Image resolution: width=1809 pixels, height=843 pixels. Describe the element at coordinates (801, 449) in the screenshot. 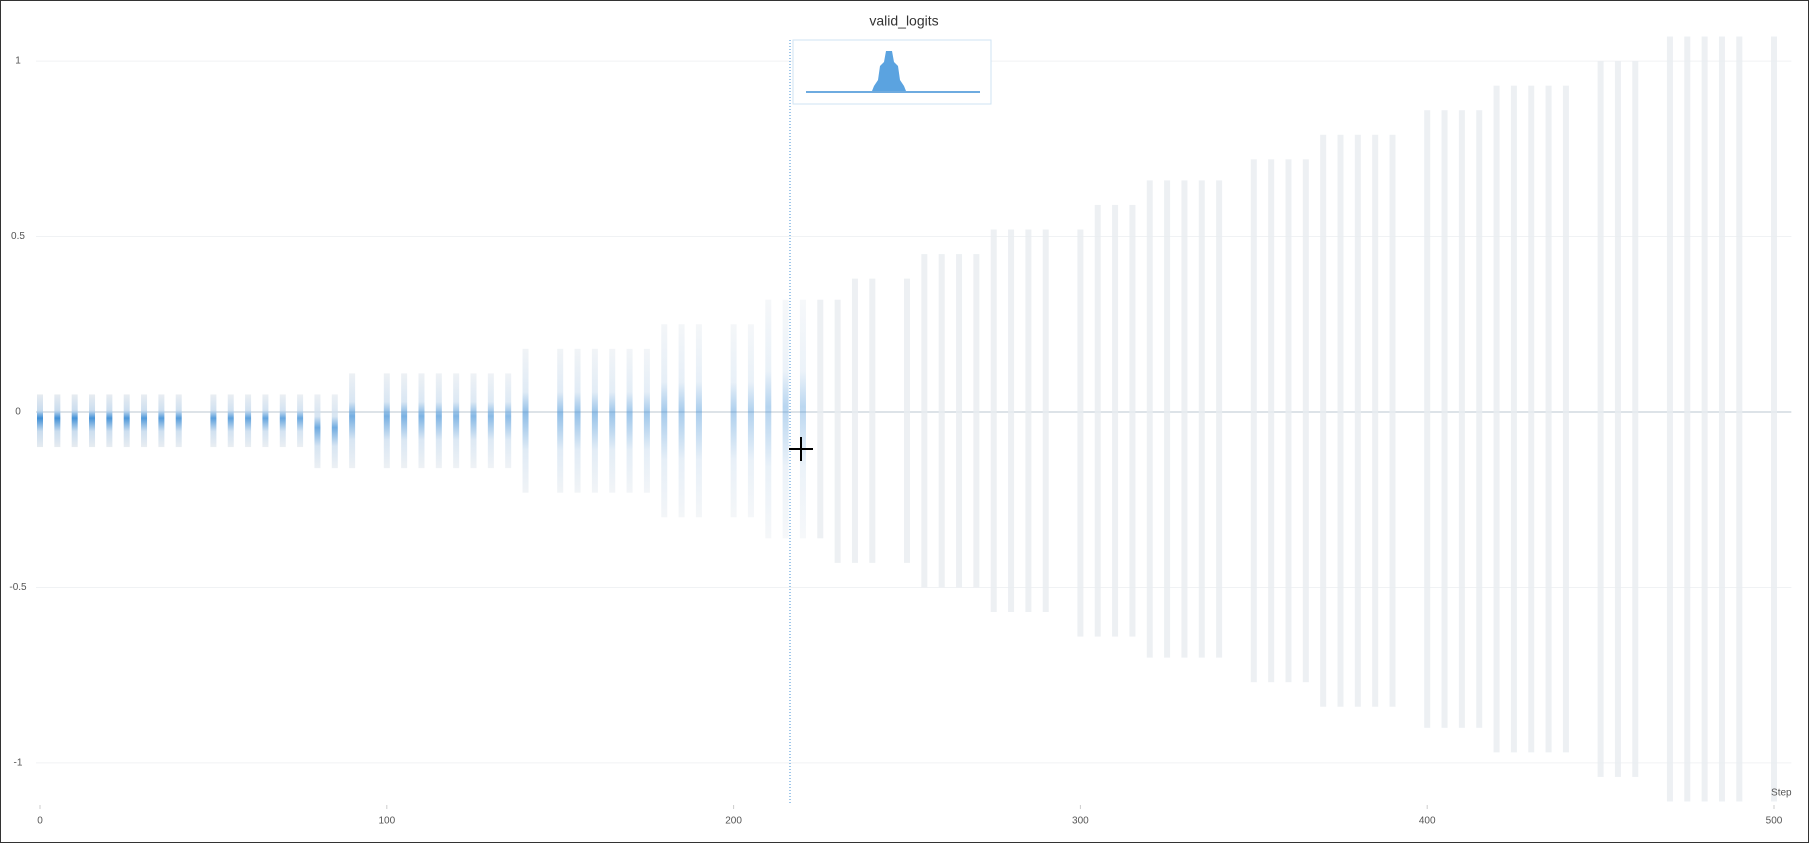

I see `cursor` at that location.